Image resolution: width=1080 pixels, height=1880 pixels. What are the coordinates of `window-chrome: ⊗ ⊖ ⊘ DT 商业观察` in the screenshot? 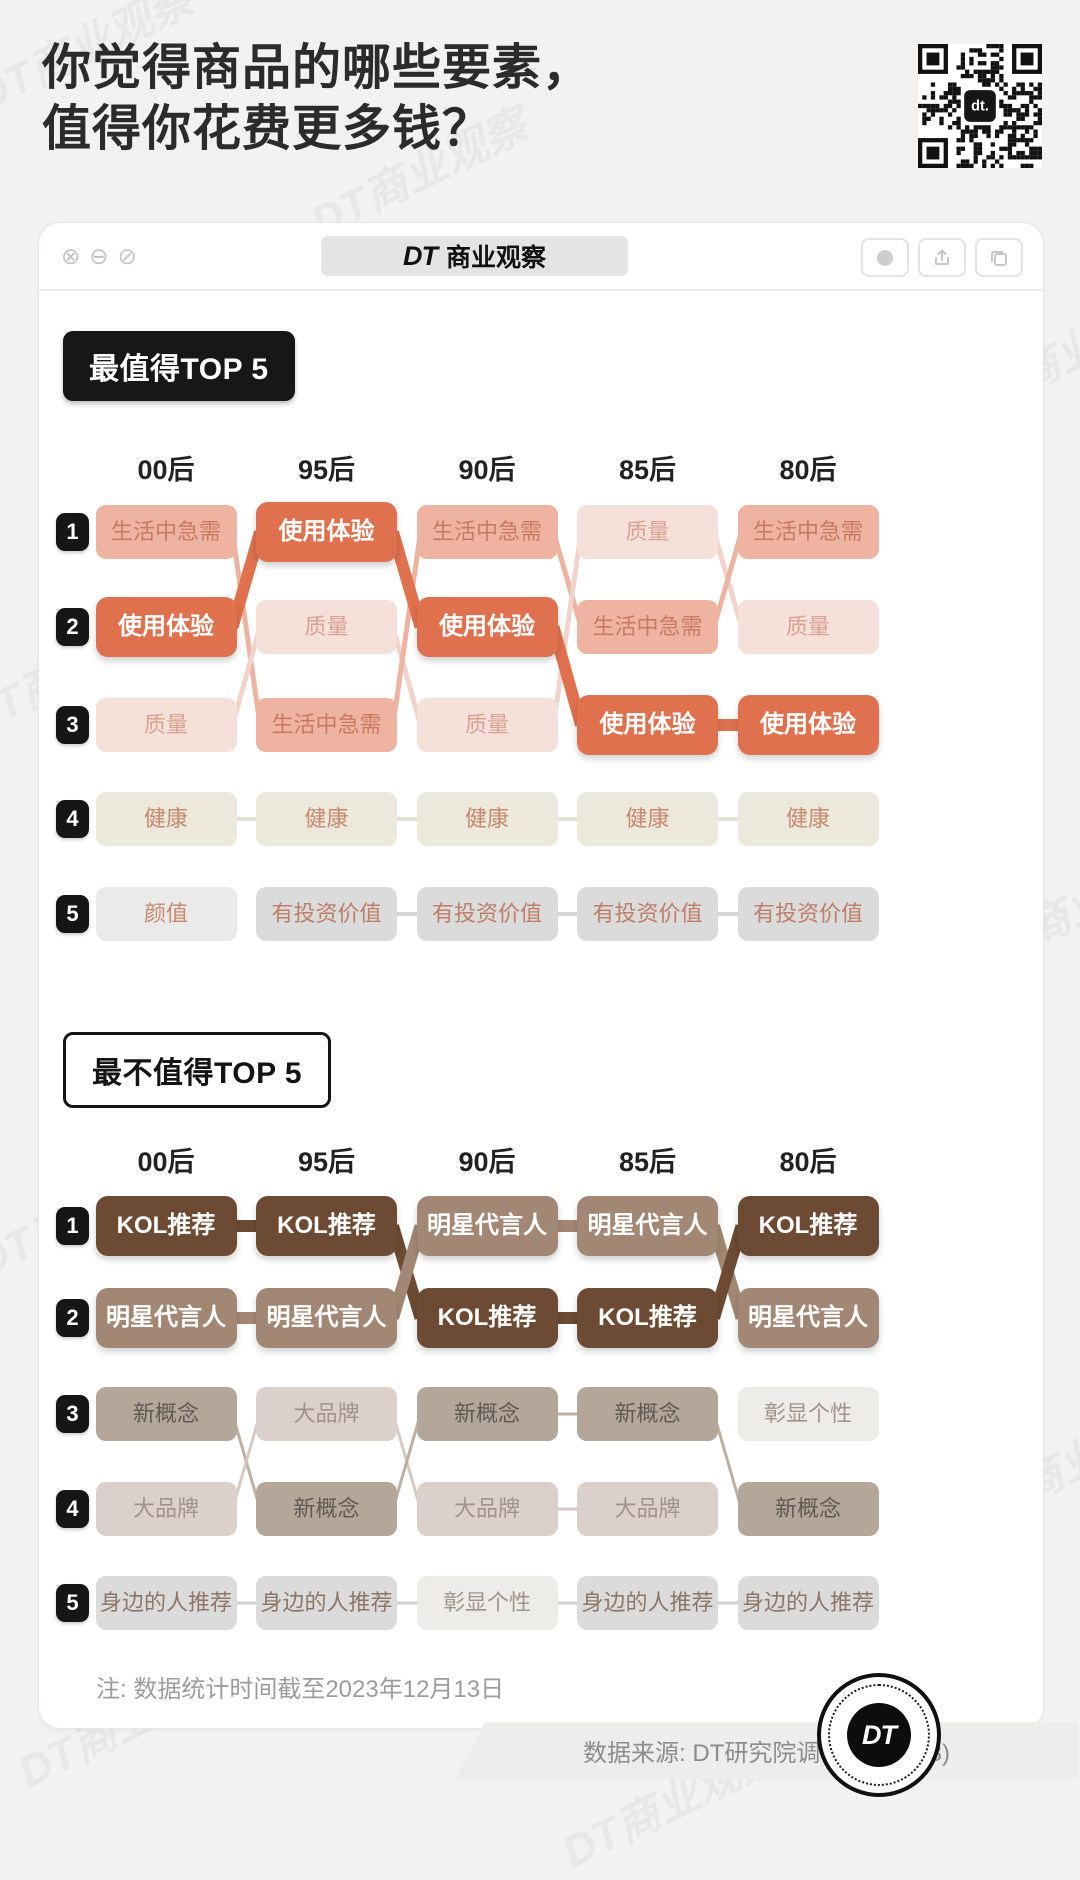 It's located at (541, 257).